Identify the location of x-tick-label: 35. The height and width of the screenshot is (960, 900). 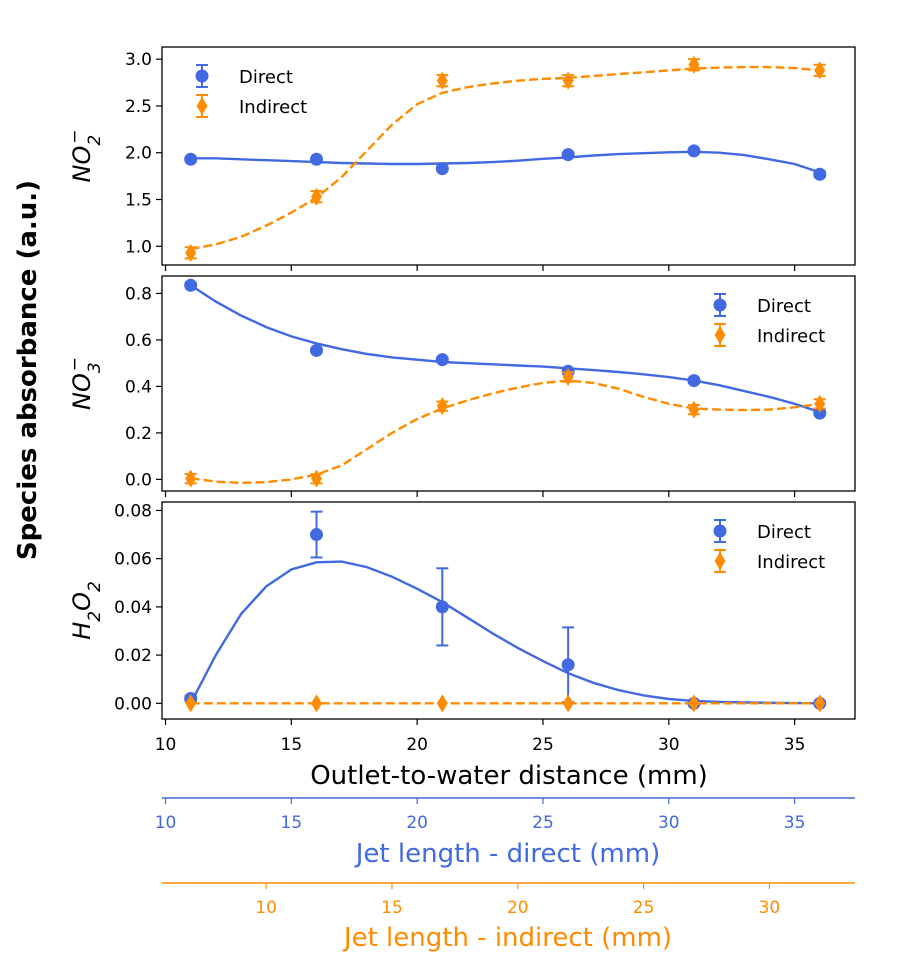
(795, 745).